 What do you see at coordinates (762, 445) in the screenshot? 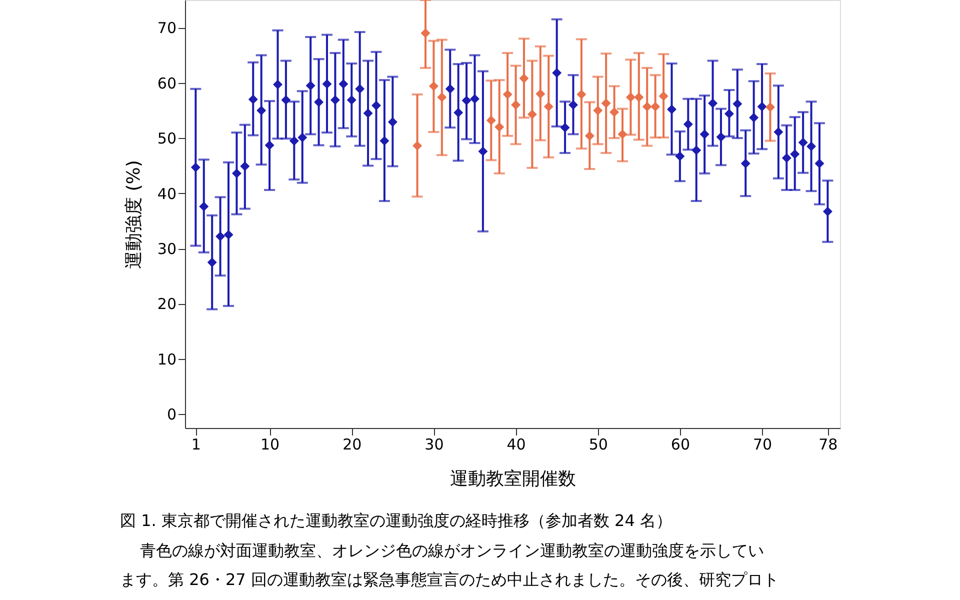
I see `x-tick-label: 70` at bounding box center [762, 445].